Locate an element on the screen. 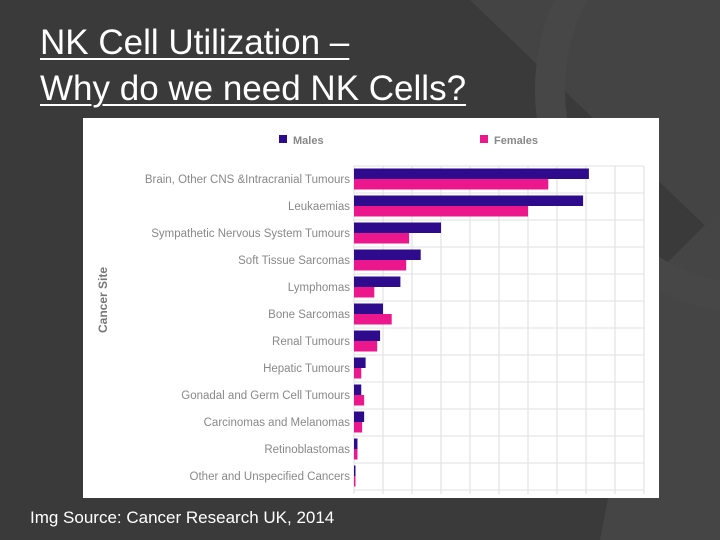  legend: Males Females is located at coordinates (408, 141).